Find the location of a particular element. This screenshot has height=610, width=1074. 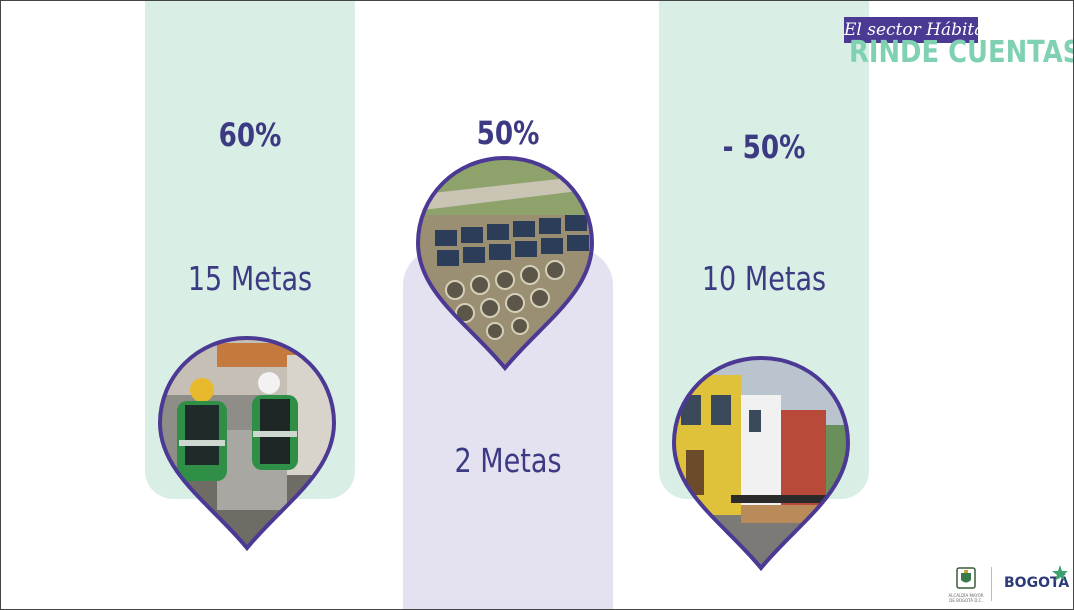

percent-left: 60% is located at coordinates (250, 135).